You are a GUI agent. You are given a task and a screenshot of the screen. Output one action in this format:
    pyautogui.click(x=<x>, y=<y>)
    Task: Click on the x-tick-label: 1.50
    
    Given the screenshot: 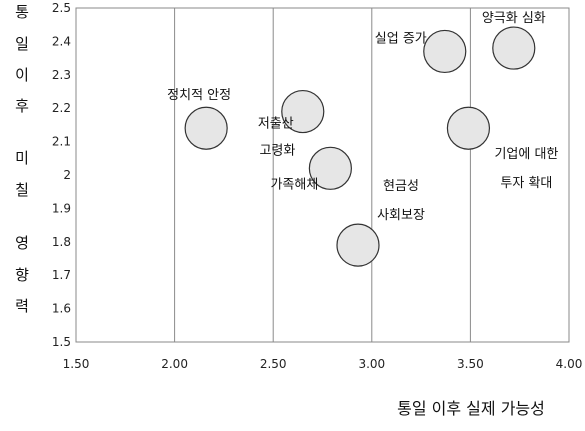 What is the action you would take?
    pyautogui.click(x=76, y=364)
    